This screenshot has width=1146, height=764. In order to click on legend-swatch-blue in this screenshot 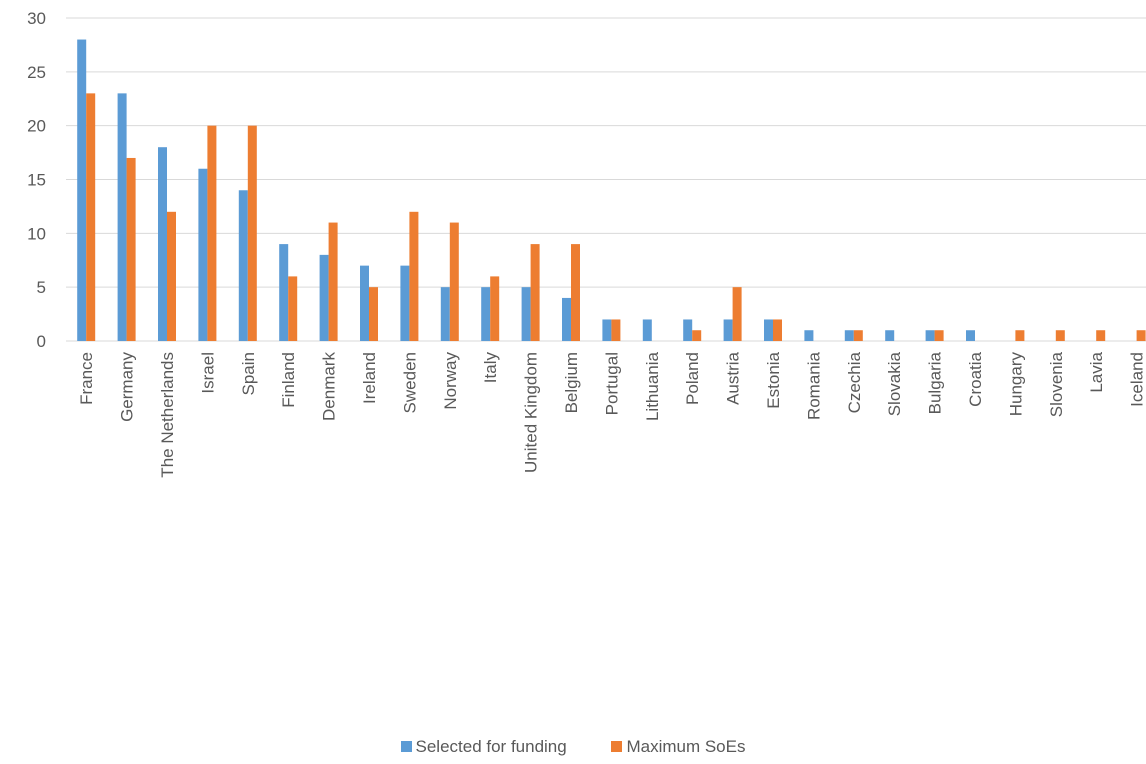, I will do `click(406, 746)`.